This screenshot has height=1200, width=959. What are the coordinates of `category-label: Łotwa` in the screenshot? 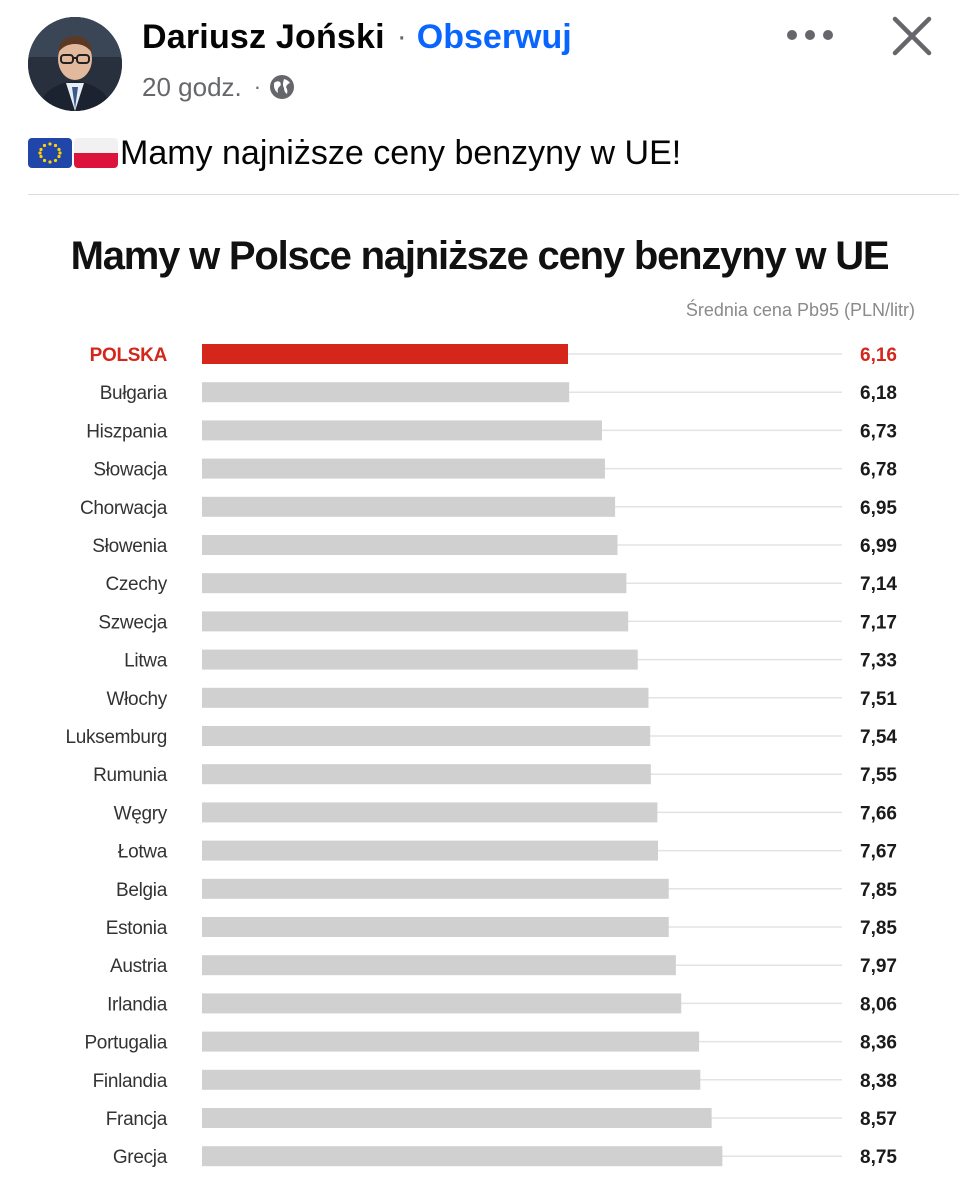 It's located at (143, 852).